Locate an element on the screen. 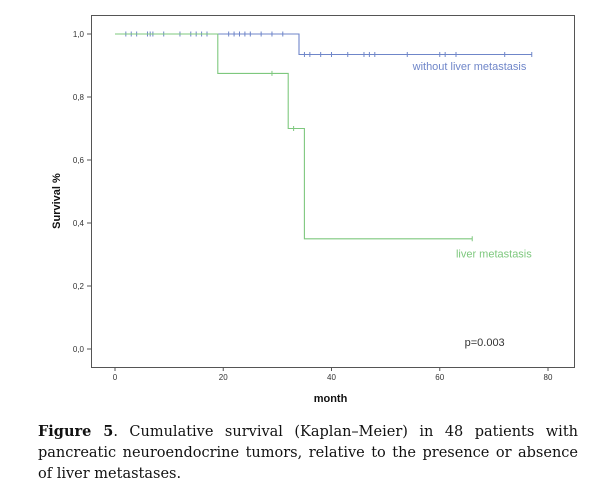 This screenshot has width=597, height=487. chart-annotation: liver metastasis is located at coordinates (494, 255).